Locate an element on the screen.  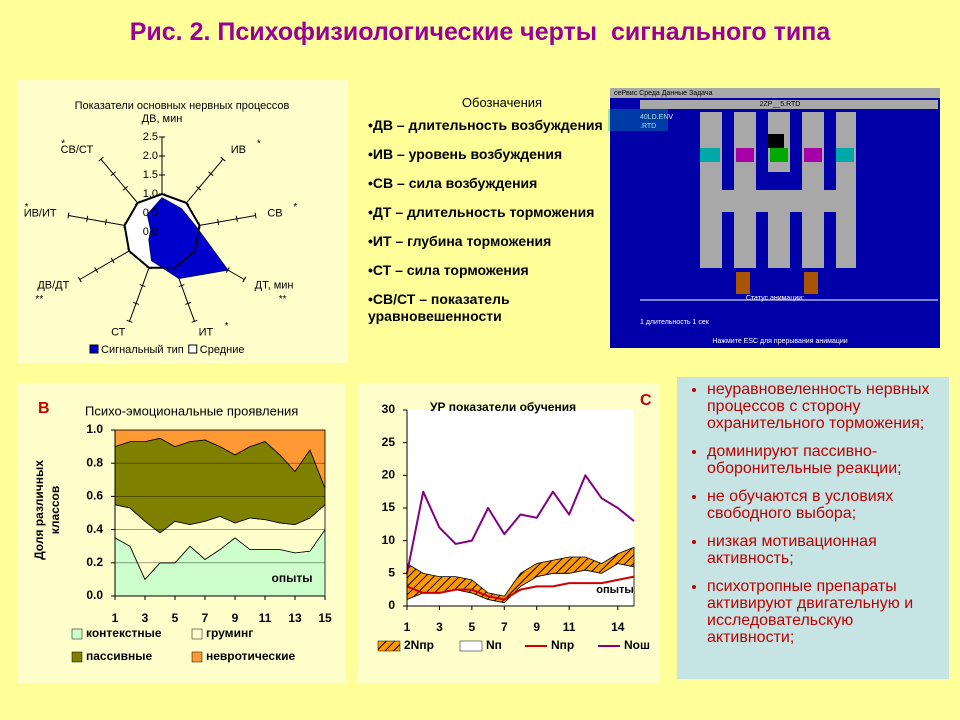
legend-label: Nош is located at coordinates (637, 645).